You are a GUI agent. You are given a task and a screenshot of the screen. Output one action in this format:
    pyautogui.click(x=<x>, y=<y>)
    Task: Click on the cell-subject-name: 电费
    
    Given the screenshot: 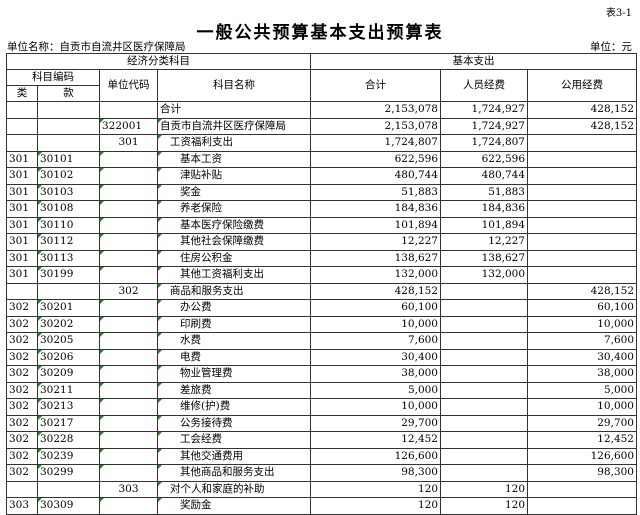 What is the action you would take?
    pyautogui.click(x=234, y=357)
    